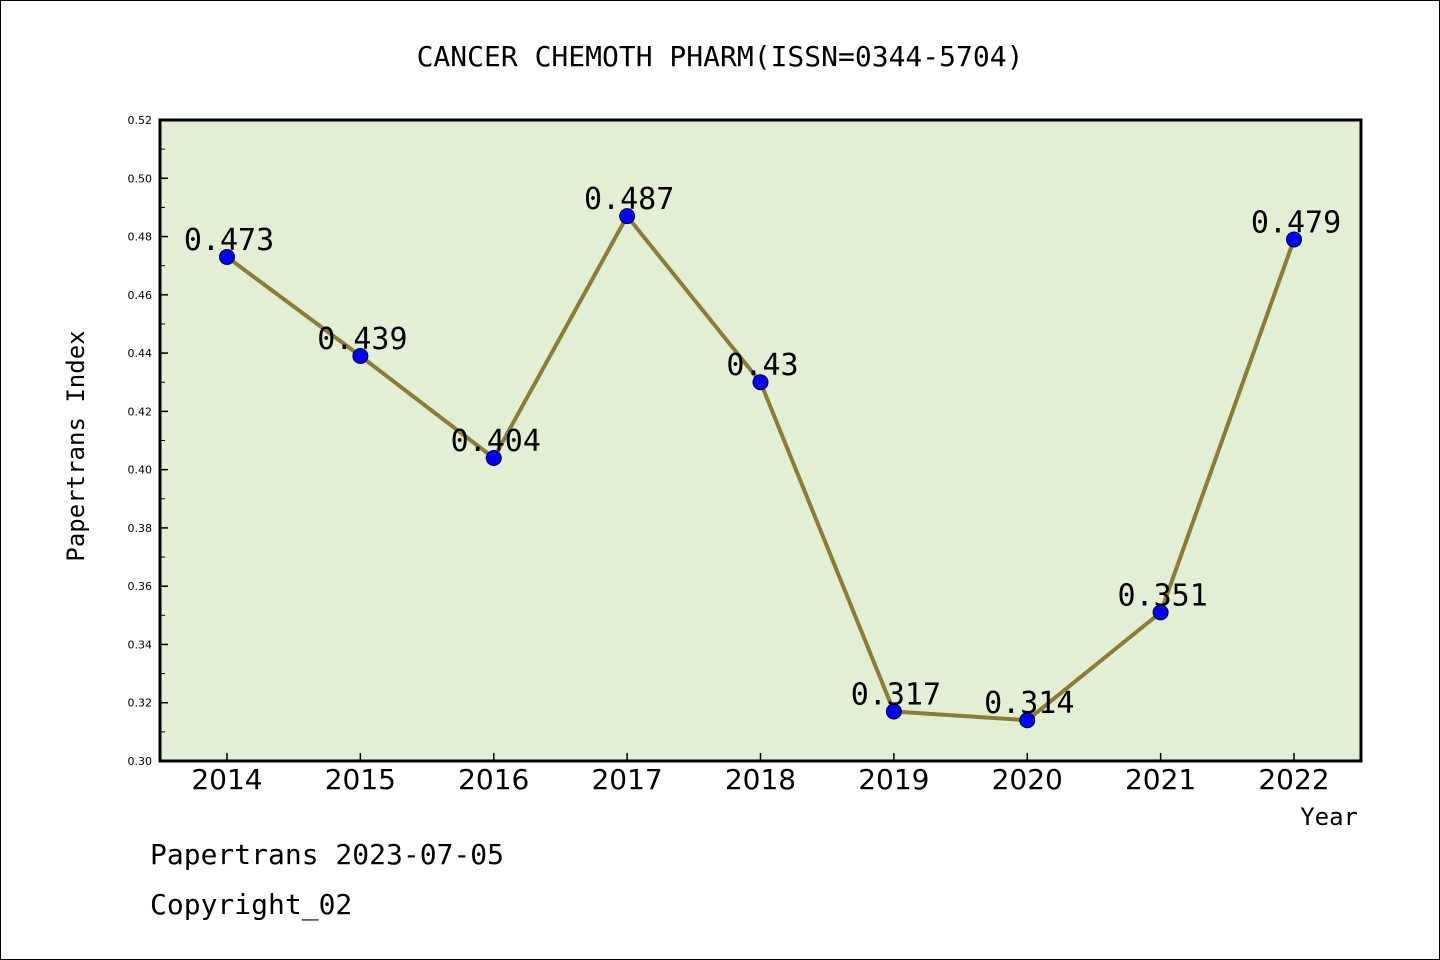 Image resolution: width=1440 pixels, height=960 pixels. I want to click on x-tick-label: 2021, so click(1160, 779).